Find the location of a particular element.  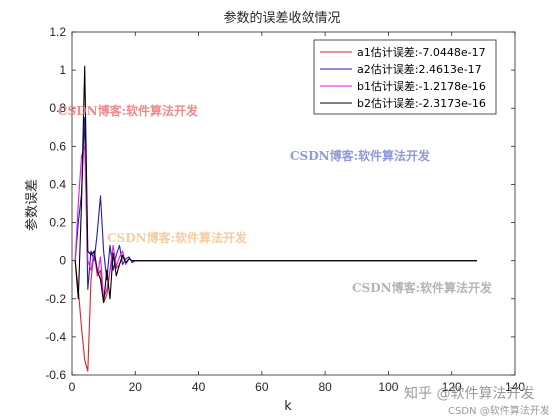

y-tick-label: 0 is located at coordinates (62, 261).